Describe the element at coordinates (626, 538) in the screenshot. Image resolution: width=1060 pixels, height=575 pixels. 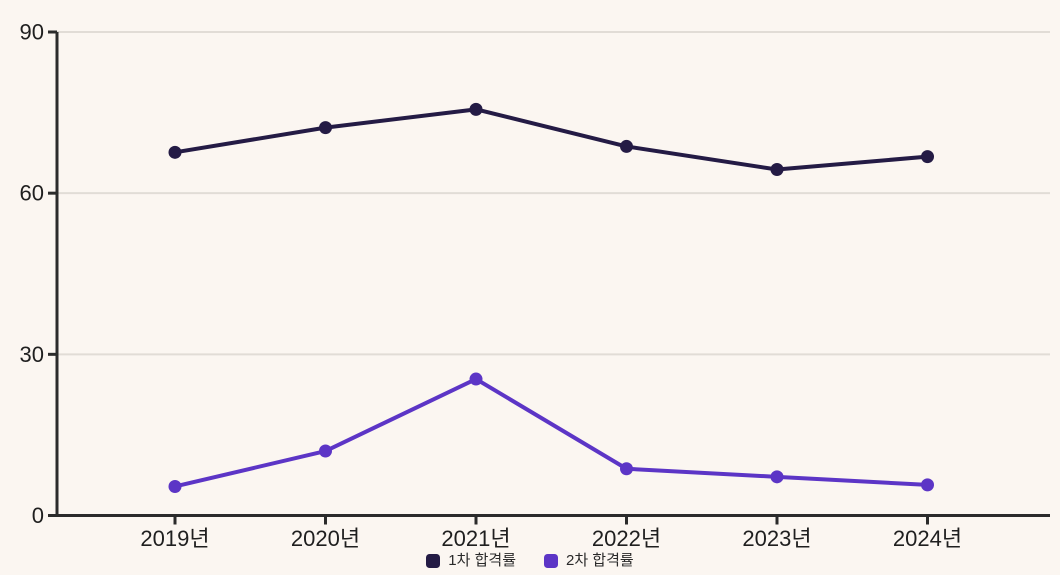
I see `x-tick-label: 2022년` at that location.